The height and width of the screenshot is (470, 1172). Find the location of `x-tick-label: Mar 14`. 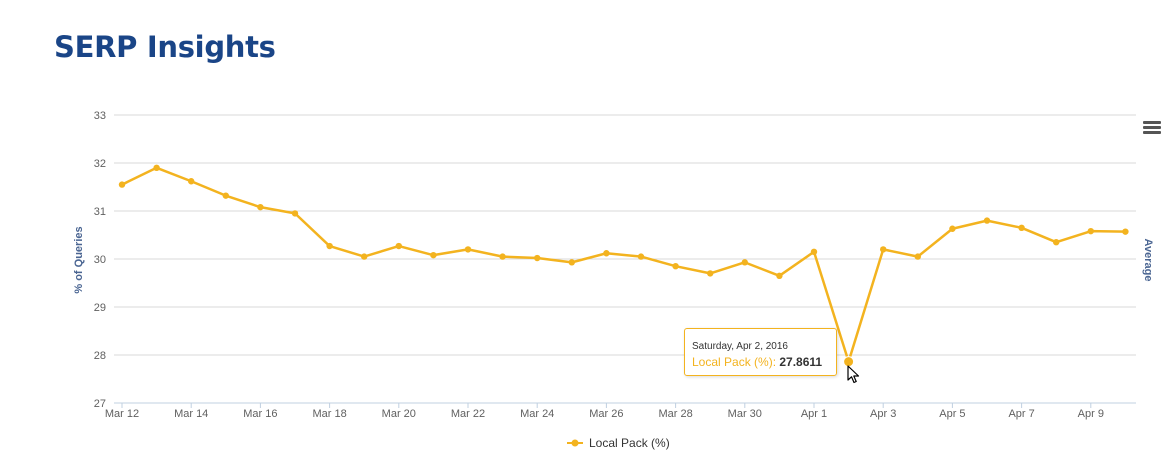

x-tick-label: Mar 14 is located at coordinates (191, 414).